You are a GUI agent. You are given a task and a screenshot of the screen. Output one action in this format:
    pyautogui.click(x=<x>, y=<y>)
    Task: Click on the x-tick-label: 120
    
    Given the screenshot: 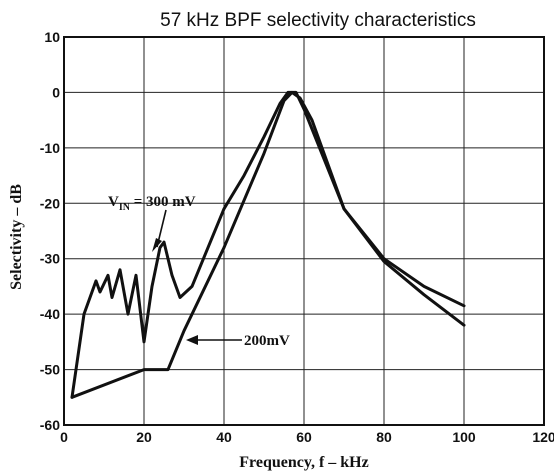 What is the action you would take?
    pyautogui.click(x=543, y=437)
    